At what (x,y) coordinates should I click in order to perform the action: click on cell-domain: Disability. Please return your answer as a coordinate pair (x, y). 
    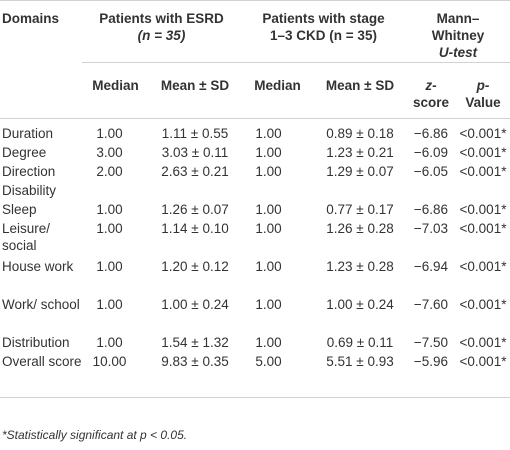
    Looking at the image, I should click on (29, 190).